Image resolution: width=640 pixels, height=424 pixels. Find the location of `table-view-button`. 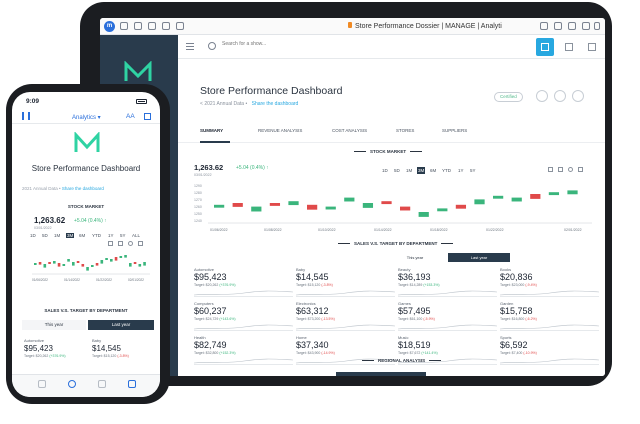

table-view-button is located at coordinates (569, 47).